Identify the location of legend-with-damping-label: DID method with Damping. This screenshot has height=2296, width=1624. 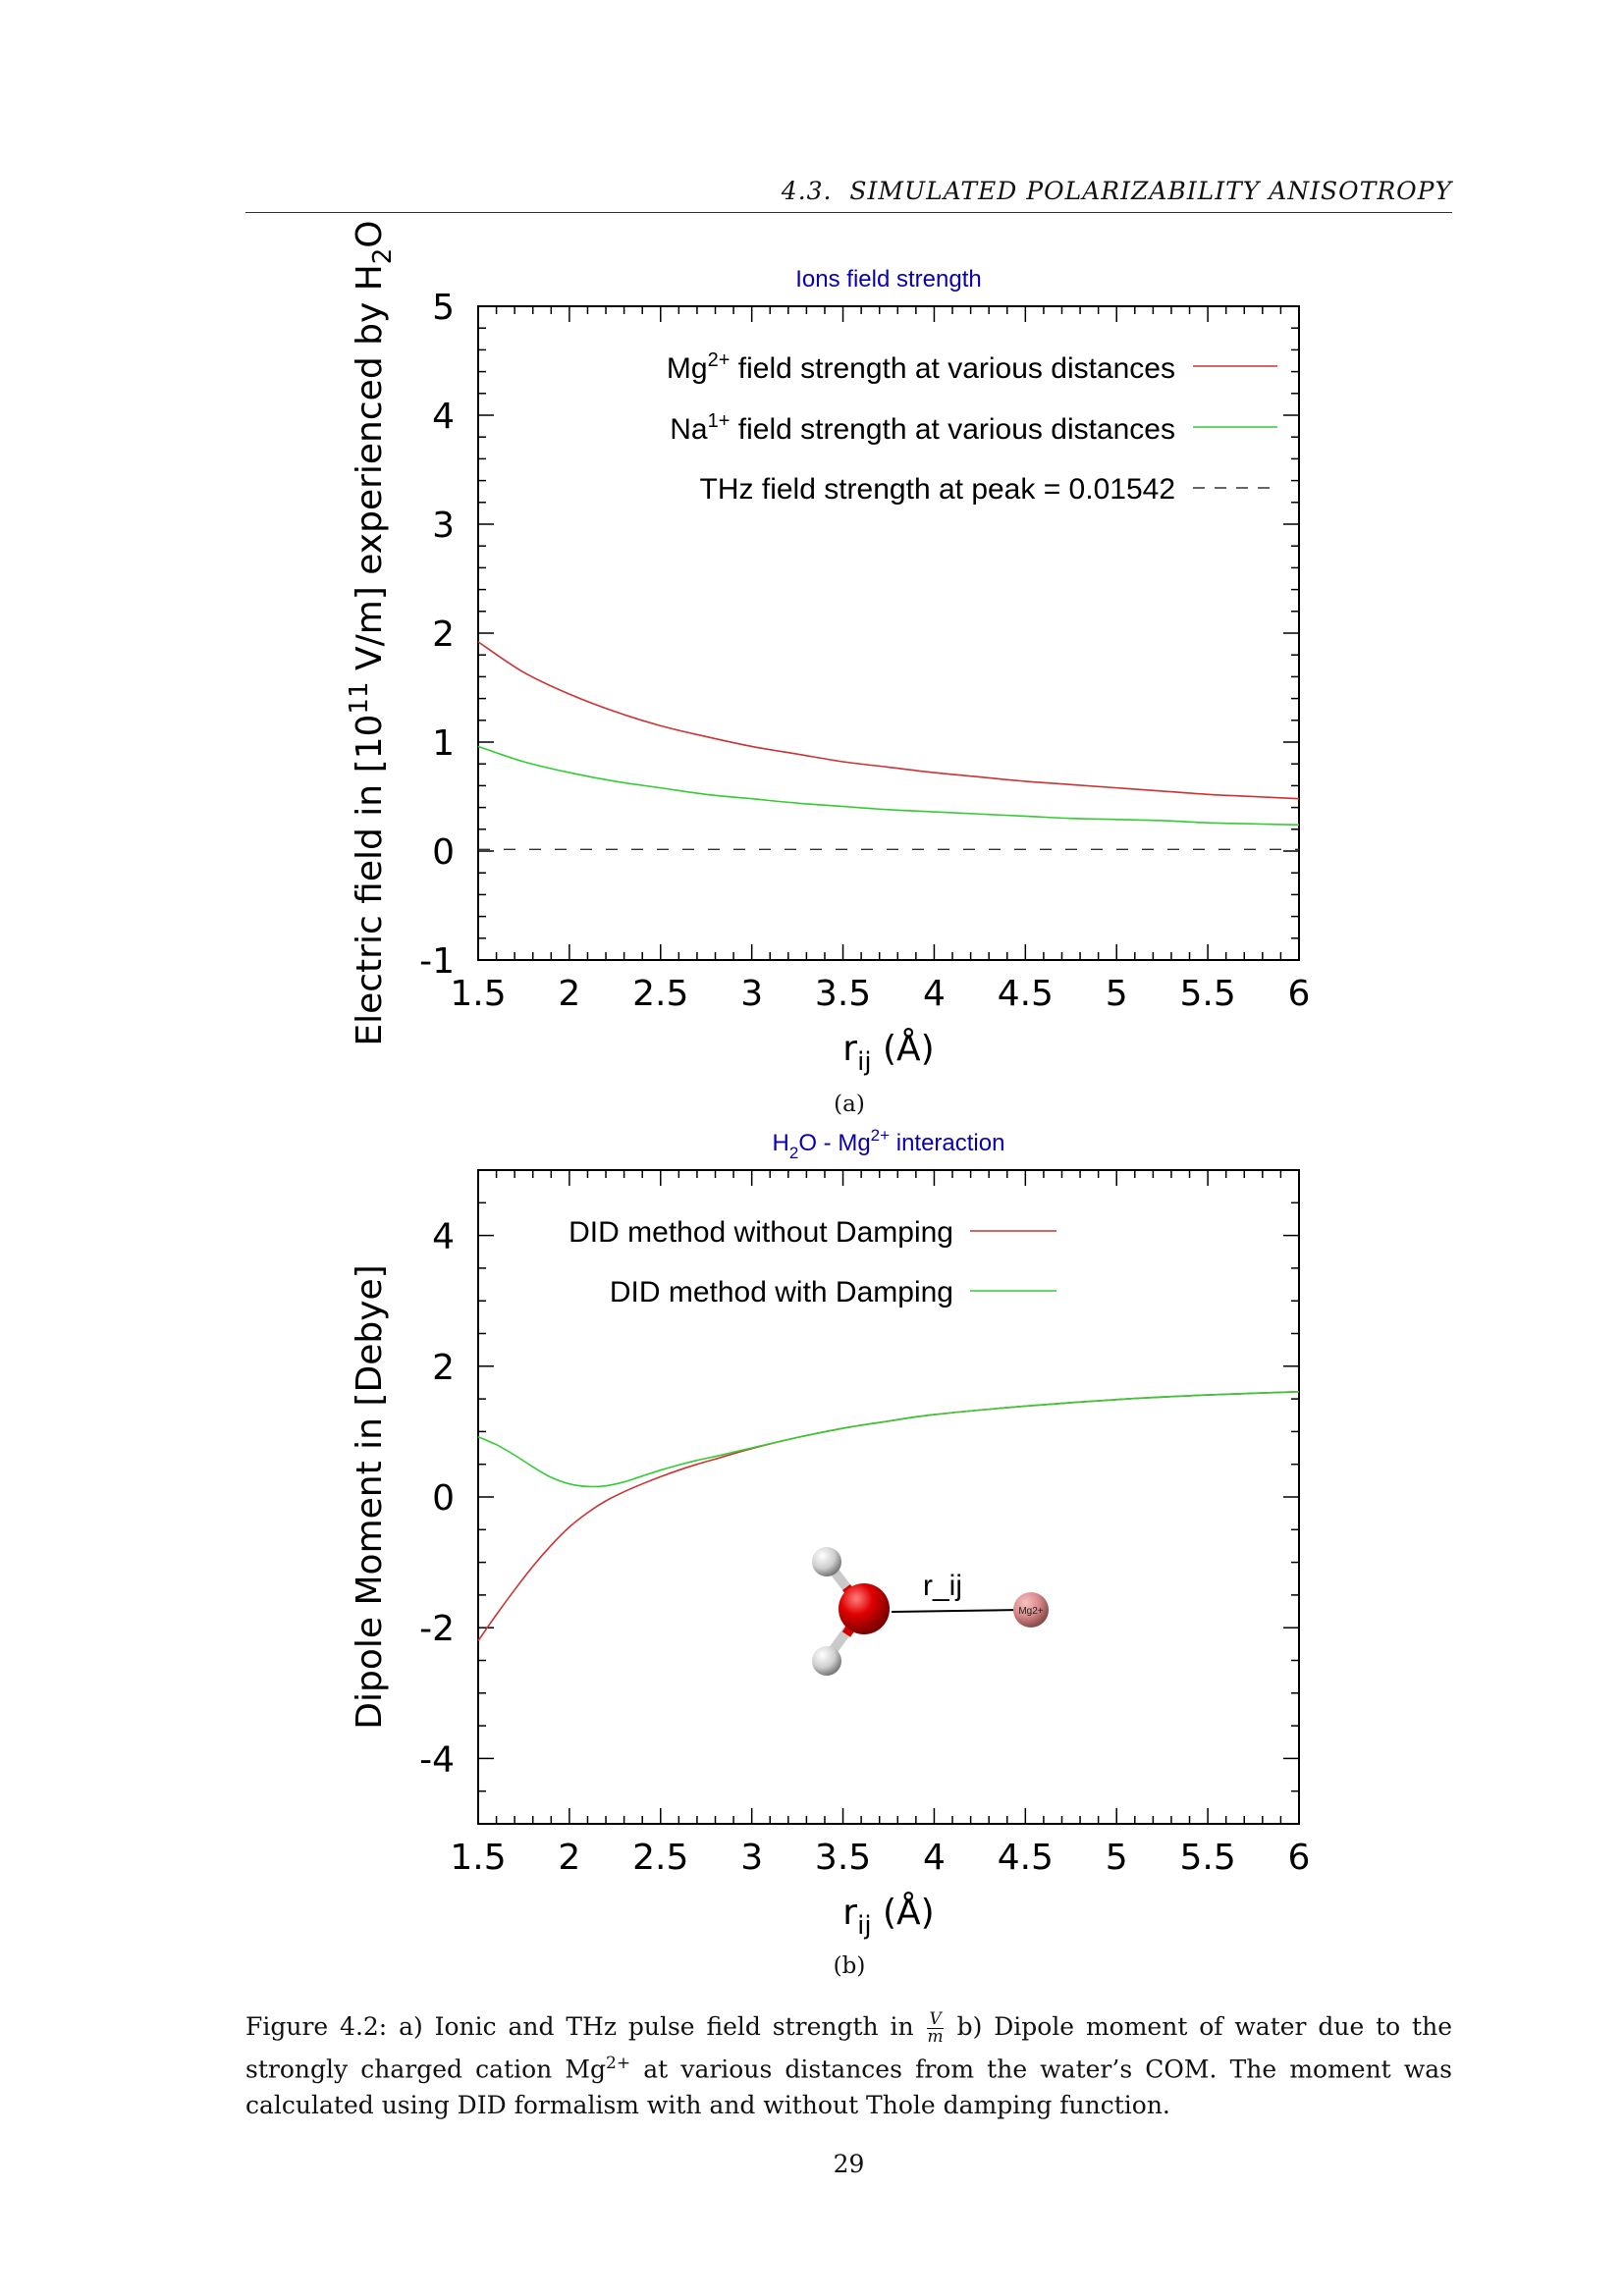
(781, 1292).